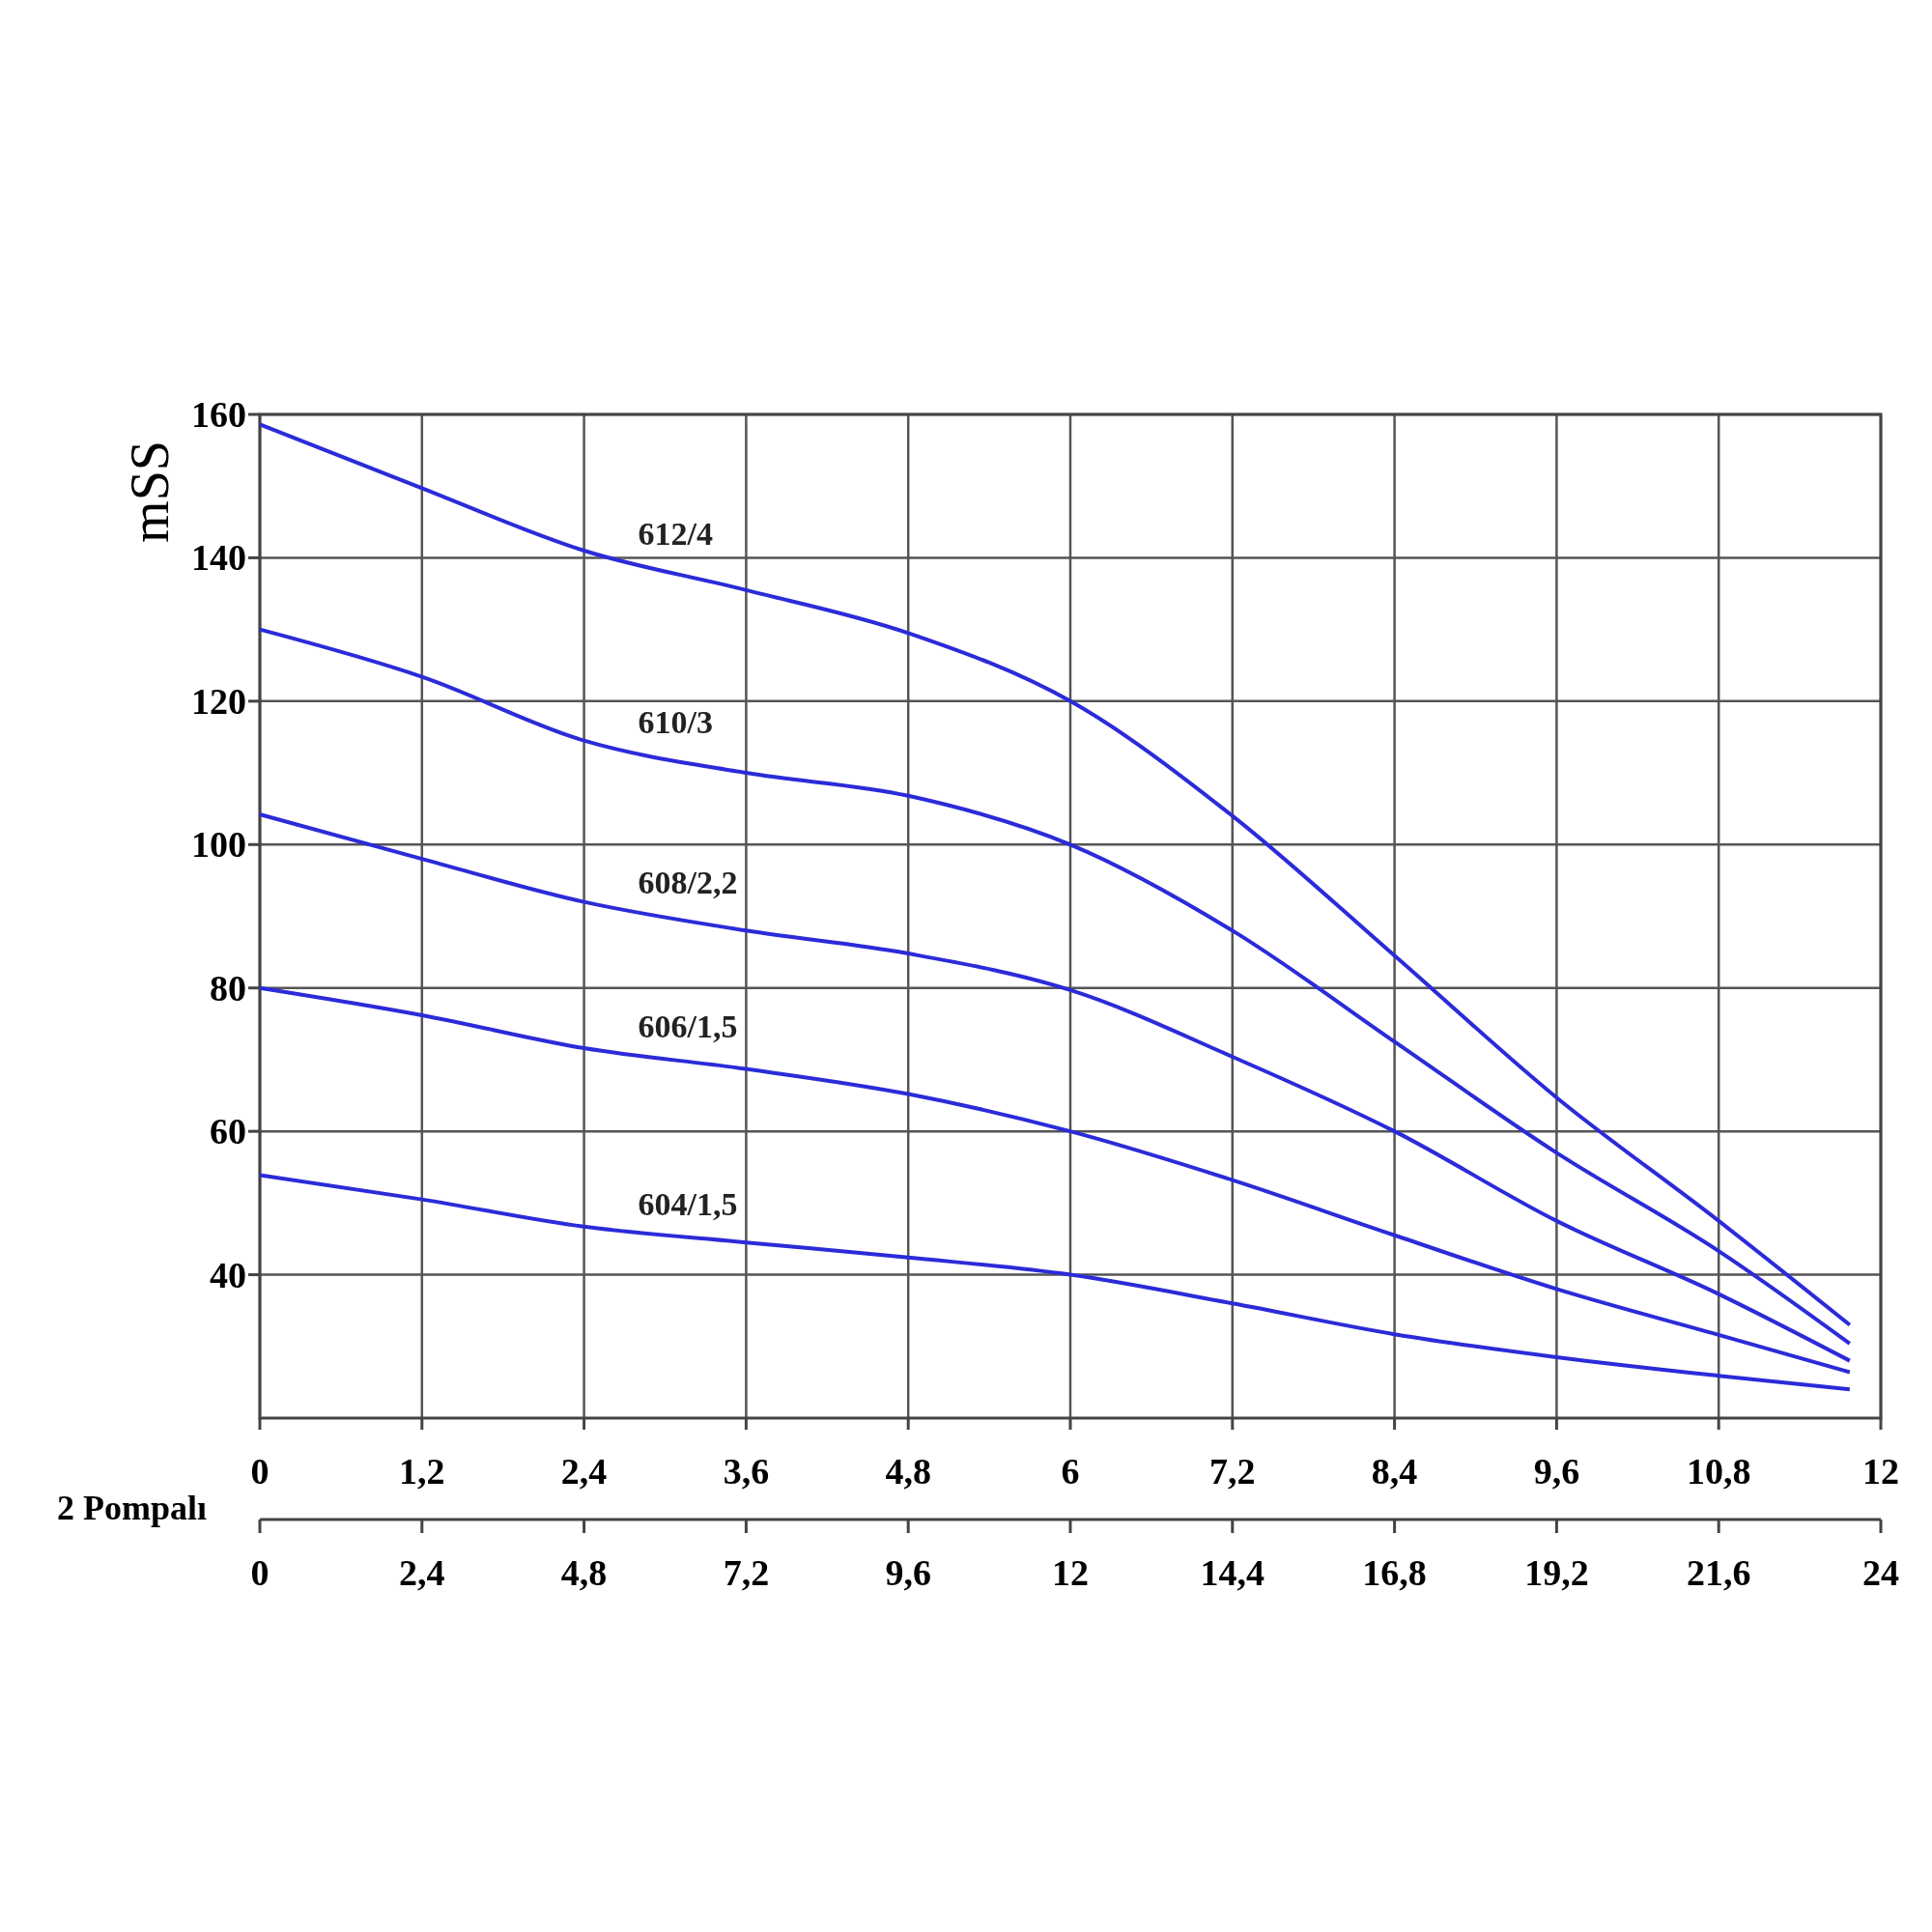 The image size is (1932, 1932). I want to click on x2-tick-label: 7,2, so click(746, 1572).